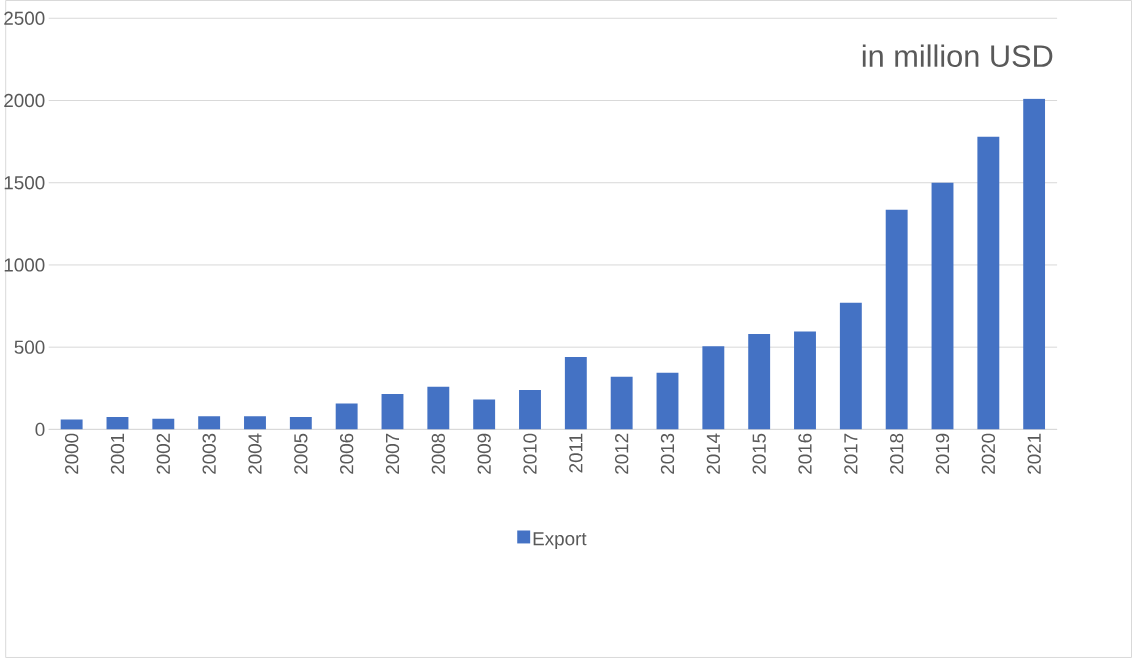 Image resolution: width=1132 pixels, height=658 pixels. What do you see at coordinates (438, 453) in the screenshot?
I see `x-tick-label: 2008` at bounding box center [438, 453].